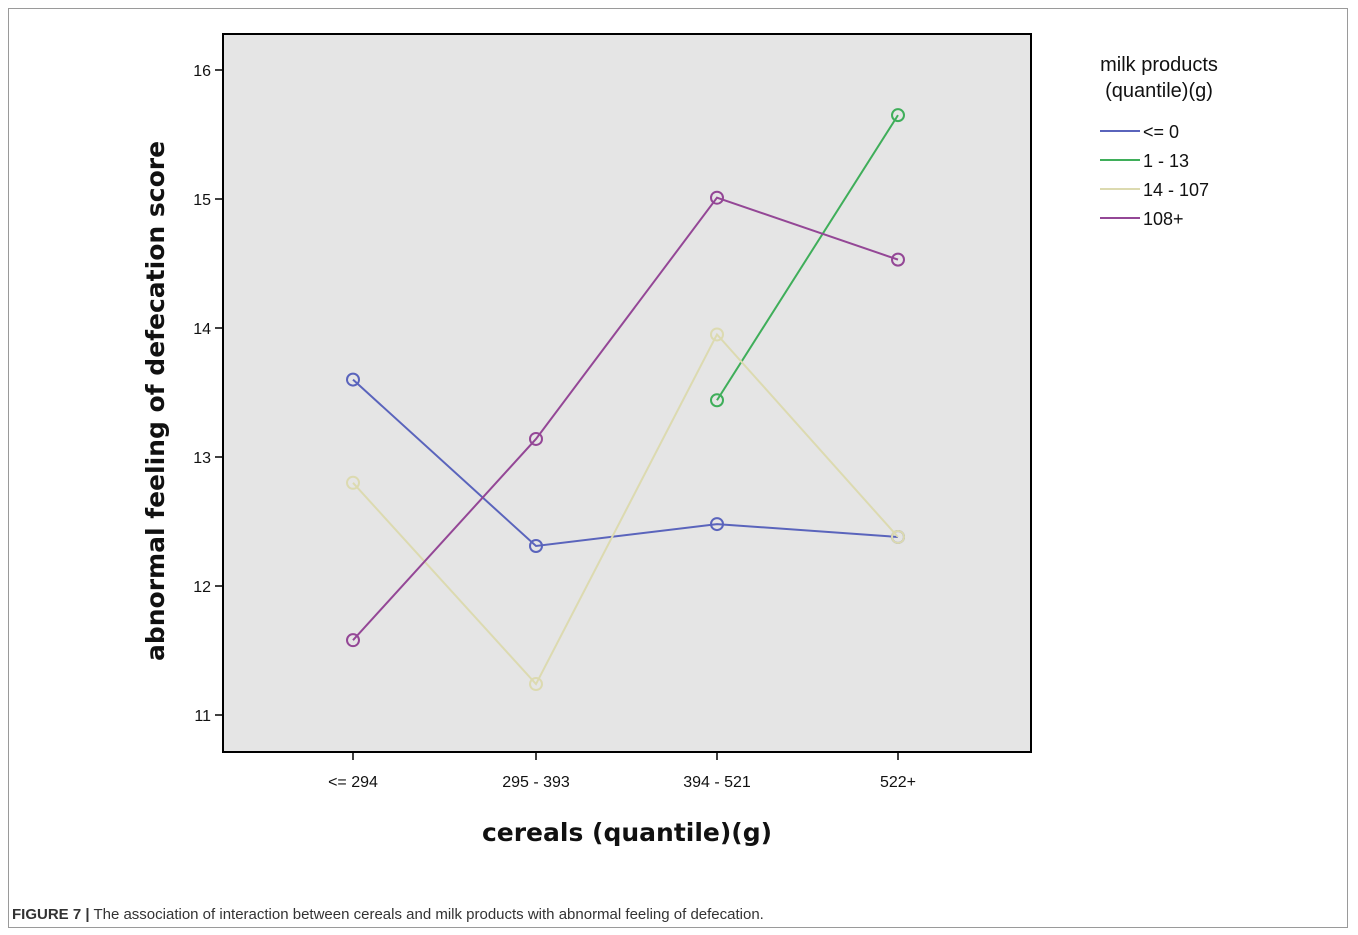 Image resolution: width=1358 pixels, height=935 pixels. I want to click on x-tick-label: 394 - 521, so click(717, 782).